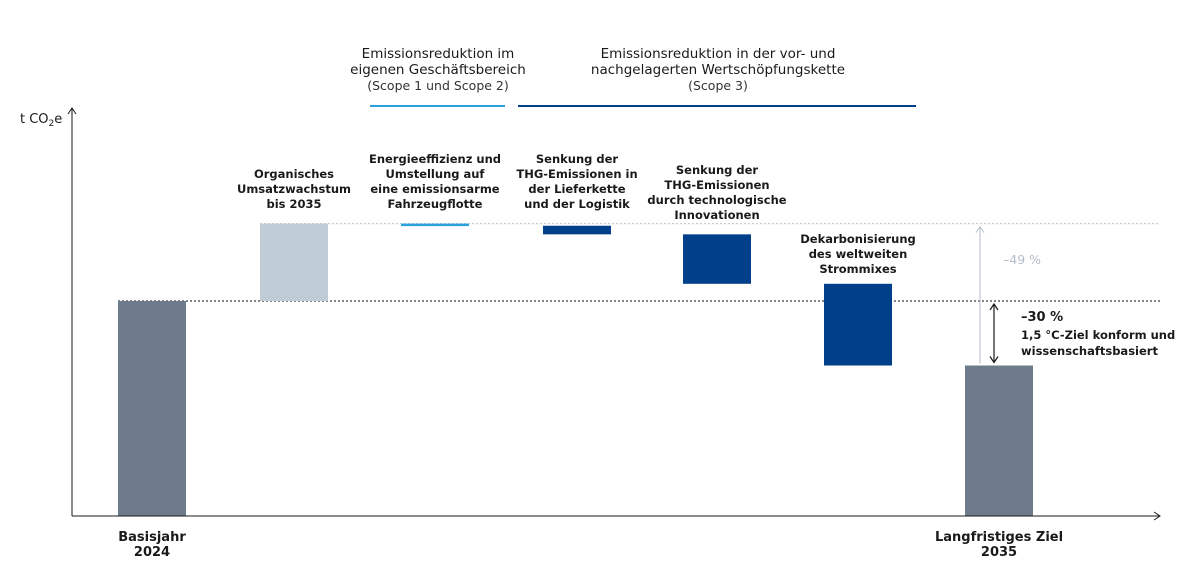 This screenshot has width=1200, height=586. I want to click on header-text: (Scope 1 und Scope 2), so click(438, 85).